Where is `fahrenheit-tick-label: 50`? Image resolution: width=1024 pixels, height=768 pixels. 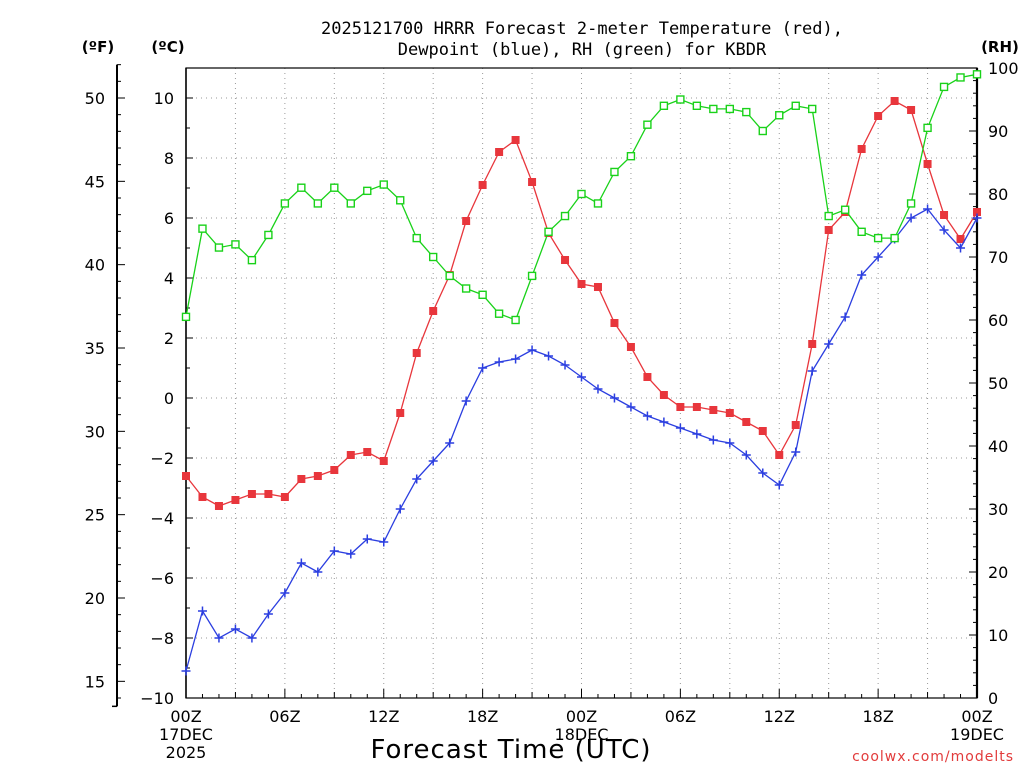 fahrenheit-tick-label: 50 is located at coordinates (95, 98).